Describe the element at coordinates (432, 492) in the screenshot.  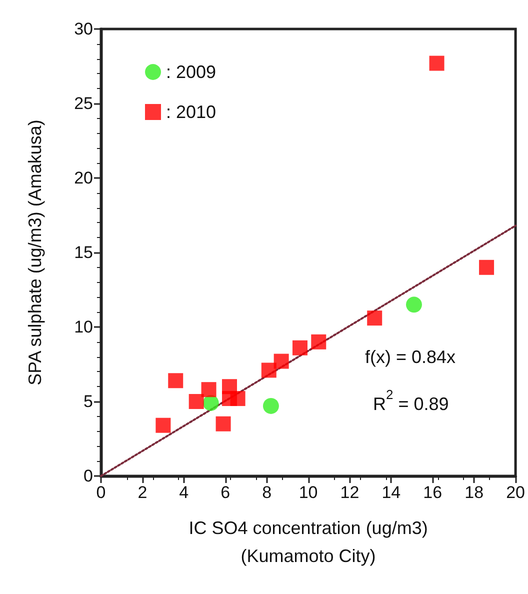
I see `x-tick-label: 16` at that location.